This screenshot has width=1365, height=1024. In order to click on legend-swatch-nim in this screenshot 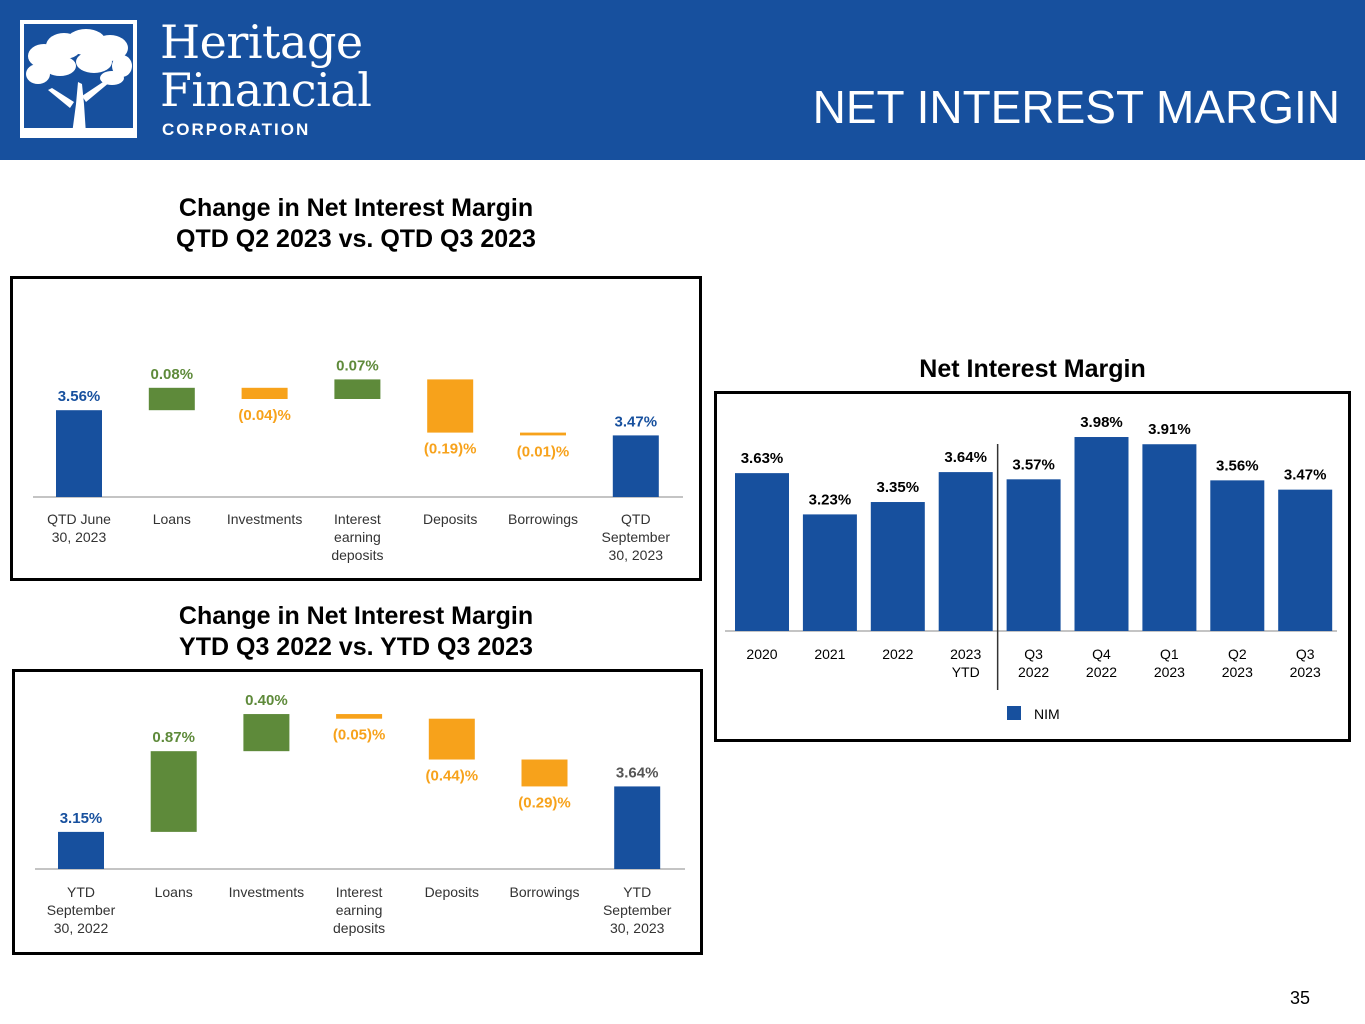, I will do `click(1014, 713)`.